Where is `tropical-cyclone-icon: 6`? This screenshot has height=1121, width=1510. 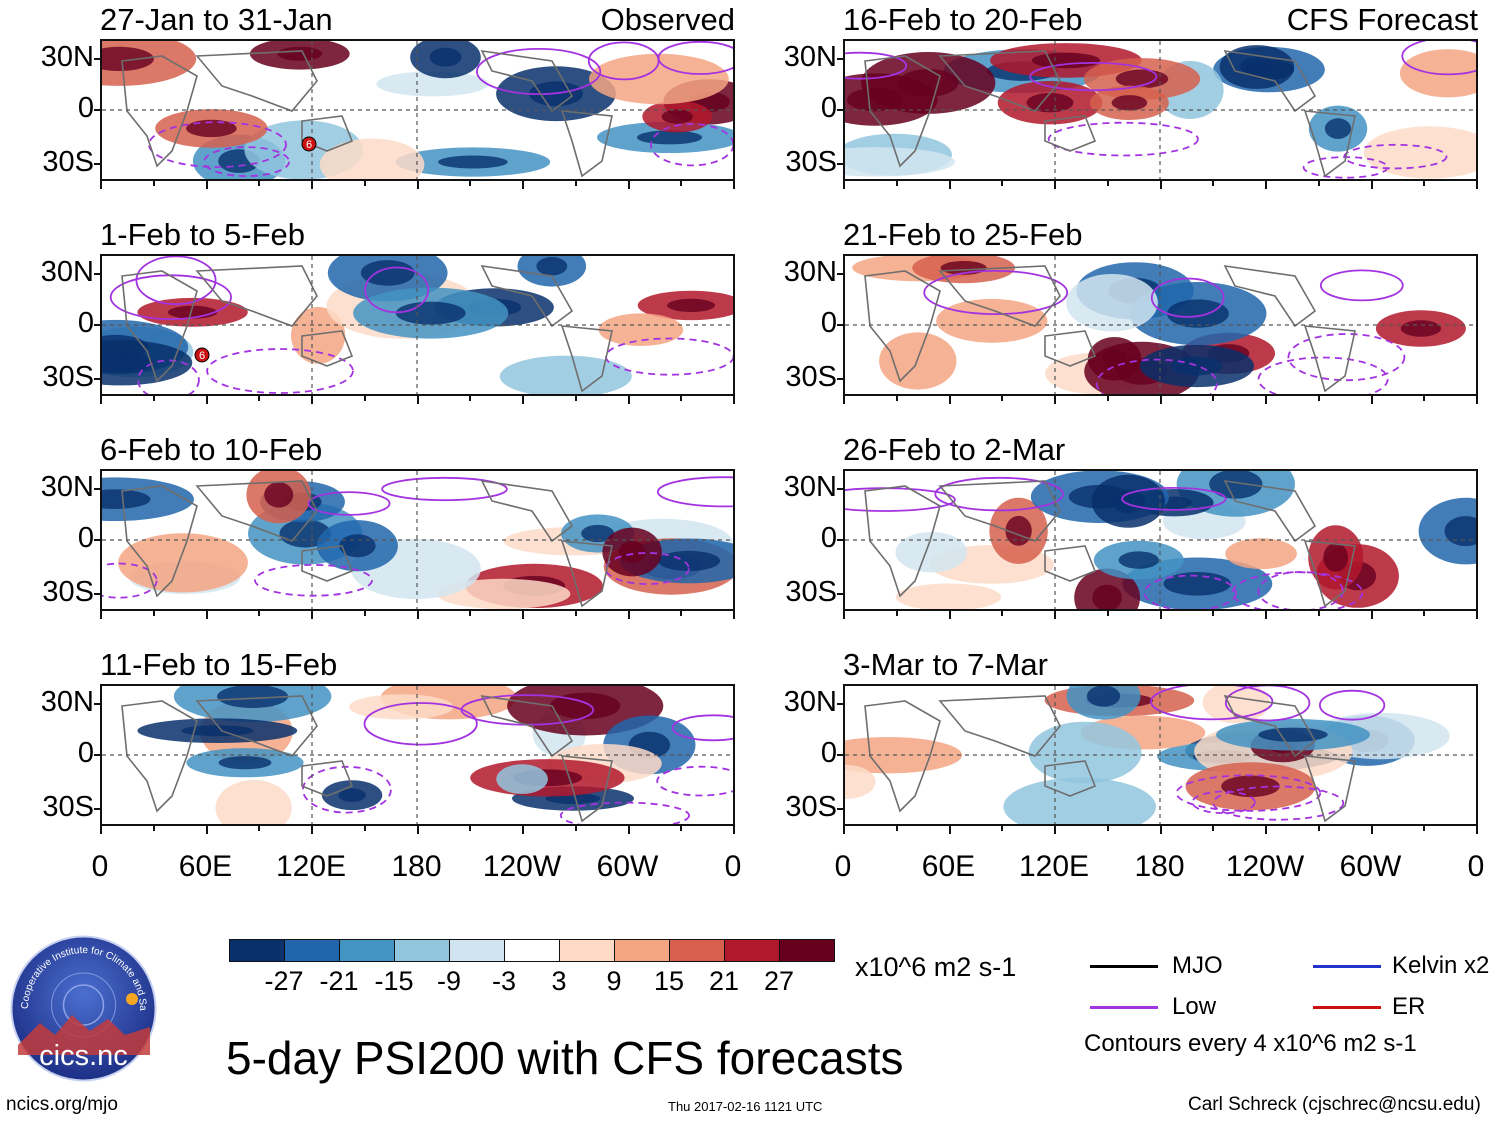 tropical-cyclone-icon: 6 is located at coordinates (202, 355).